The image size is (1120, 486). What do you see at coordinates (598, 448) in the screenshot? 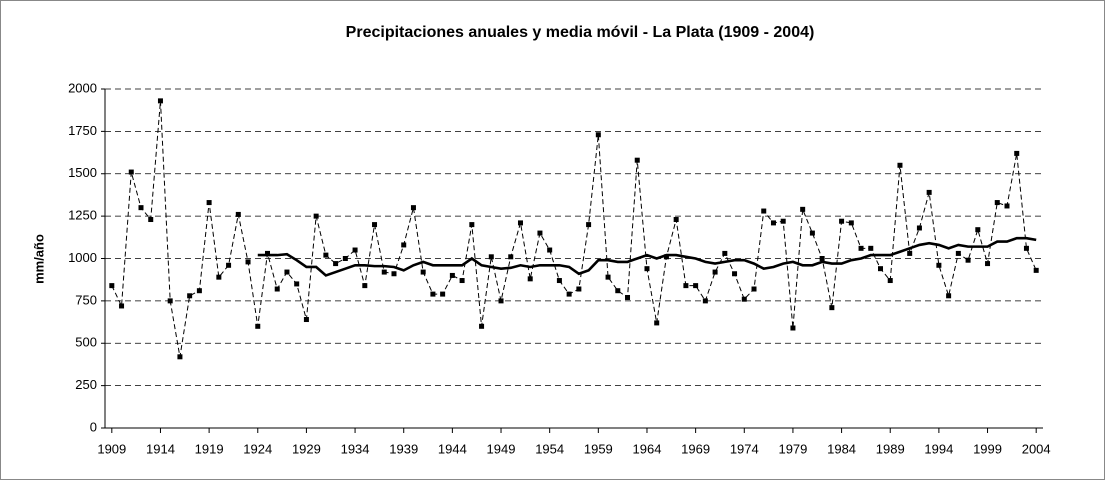
I see `x-tick-label: 1959` at bounding box center [598, 448].